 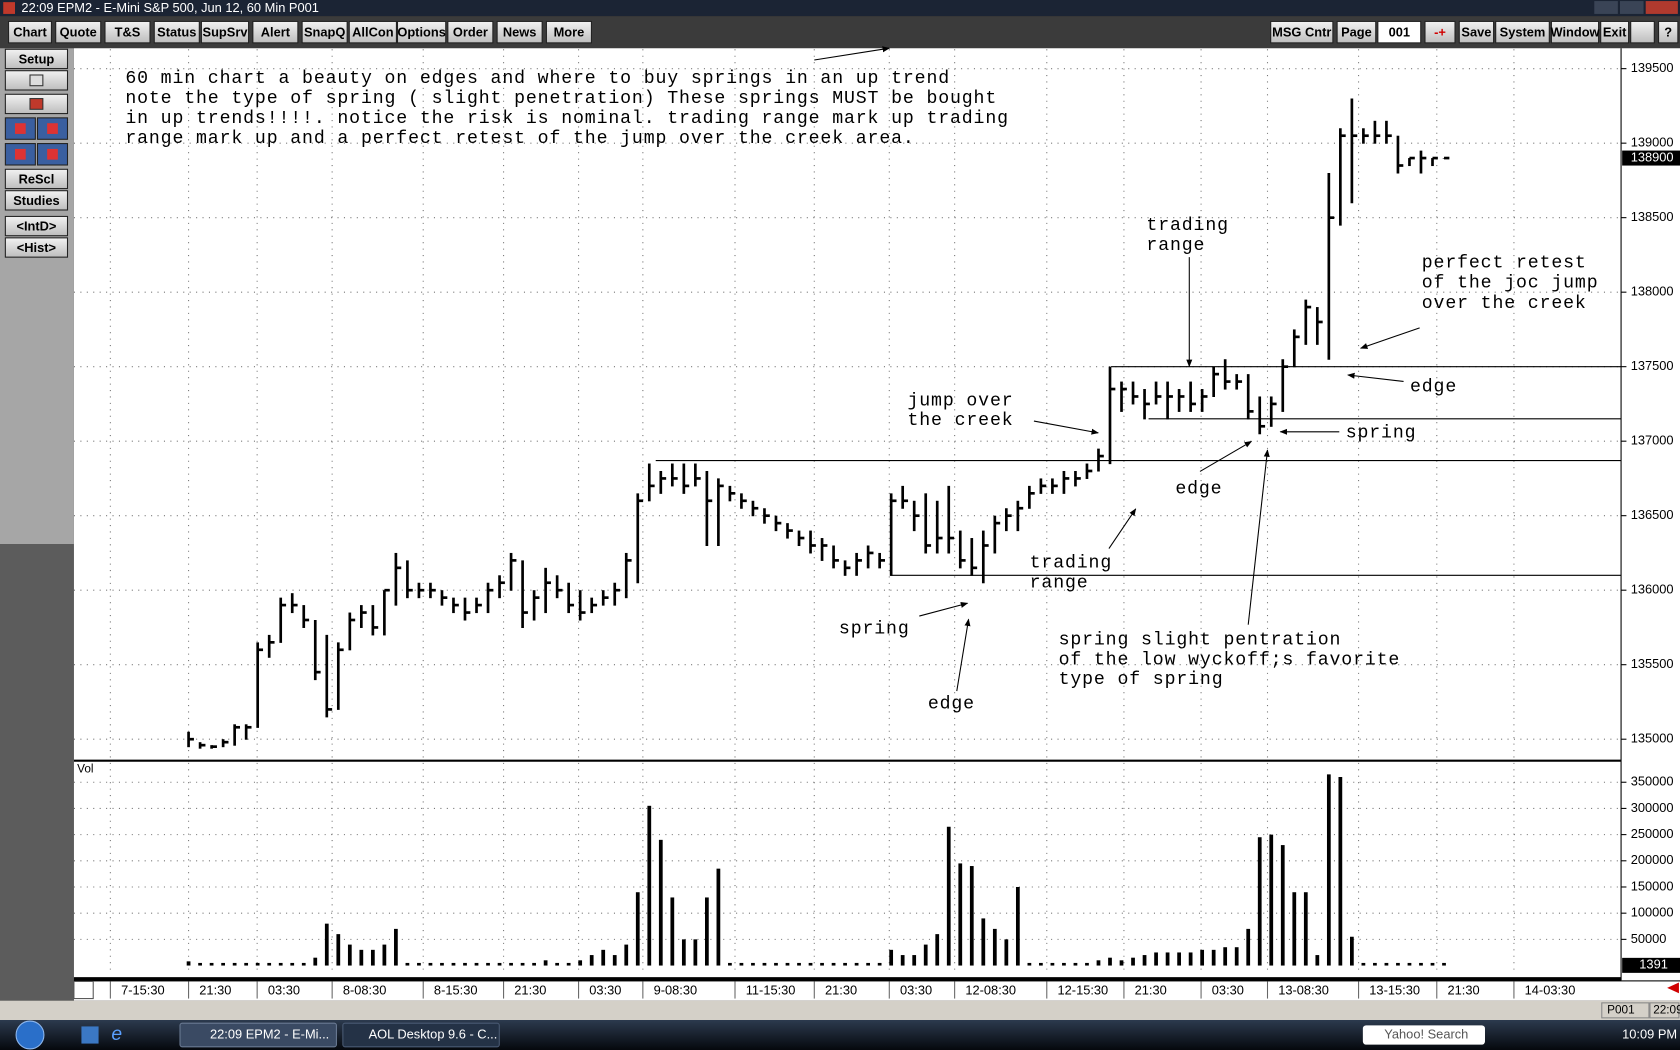 I want to click on button-label: News, so click(x=520, y=32).